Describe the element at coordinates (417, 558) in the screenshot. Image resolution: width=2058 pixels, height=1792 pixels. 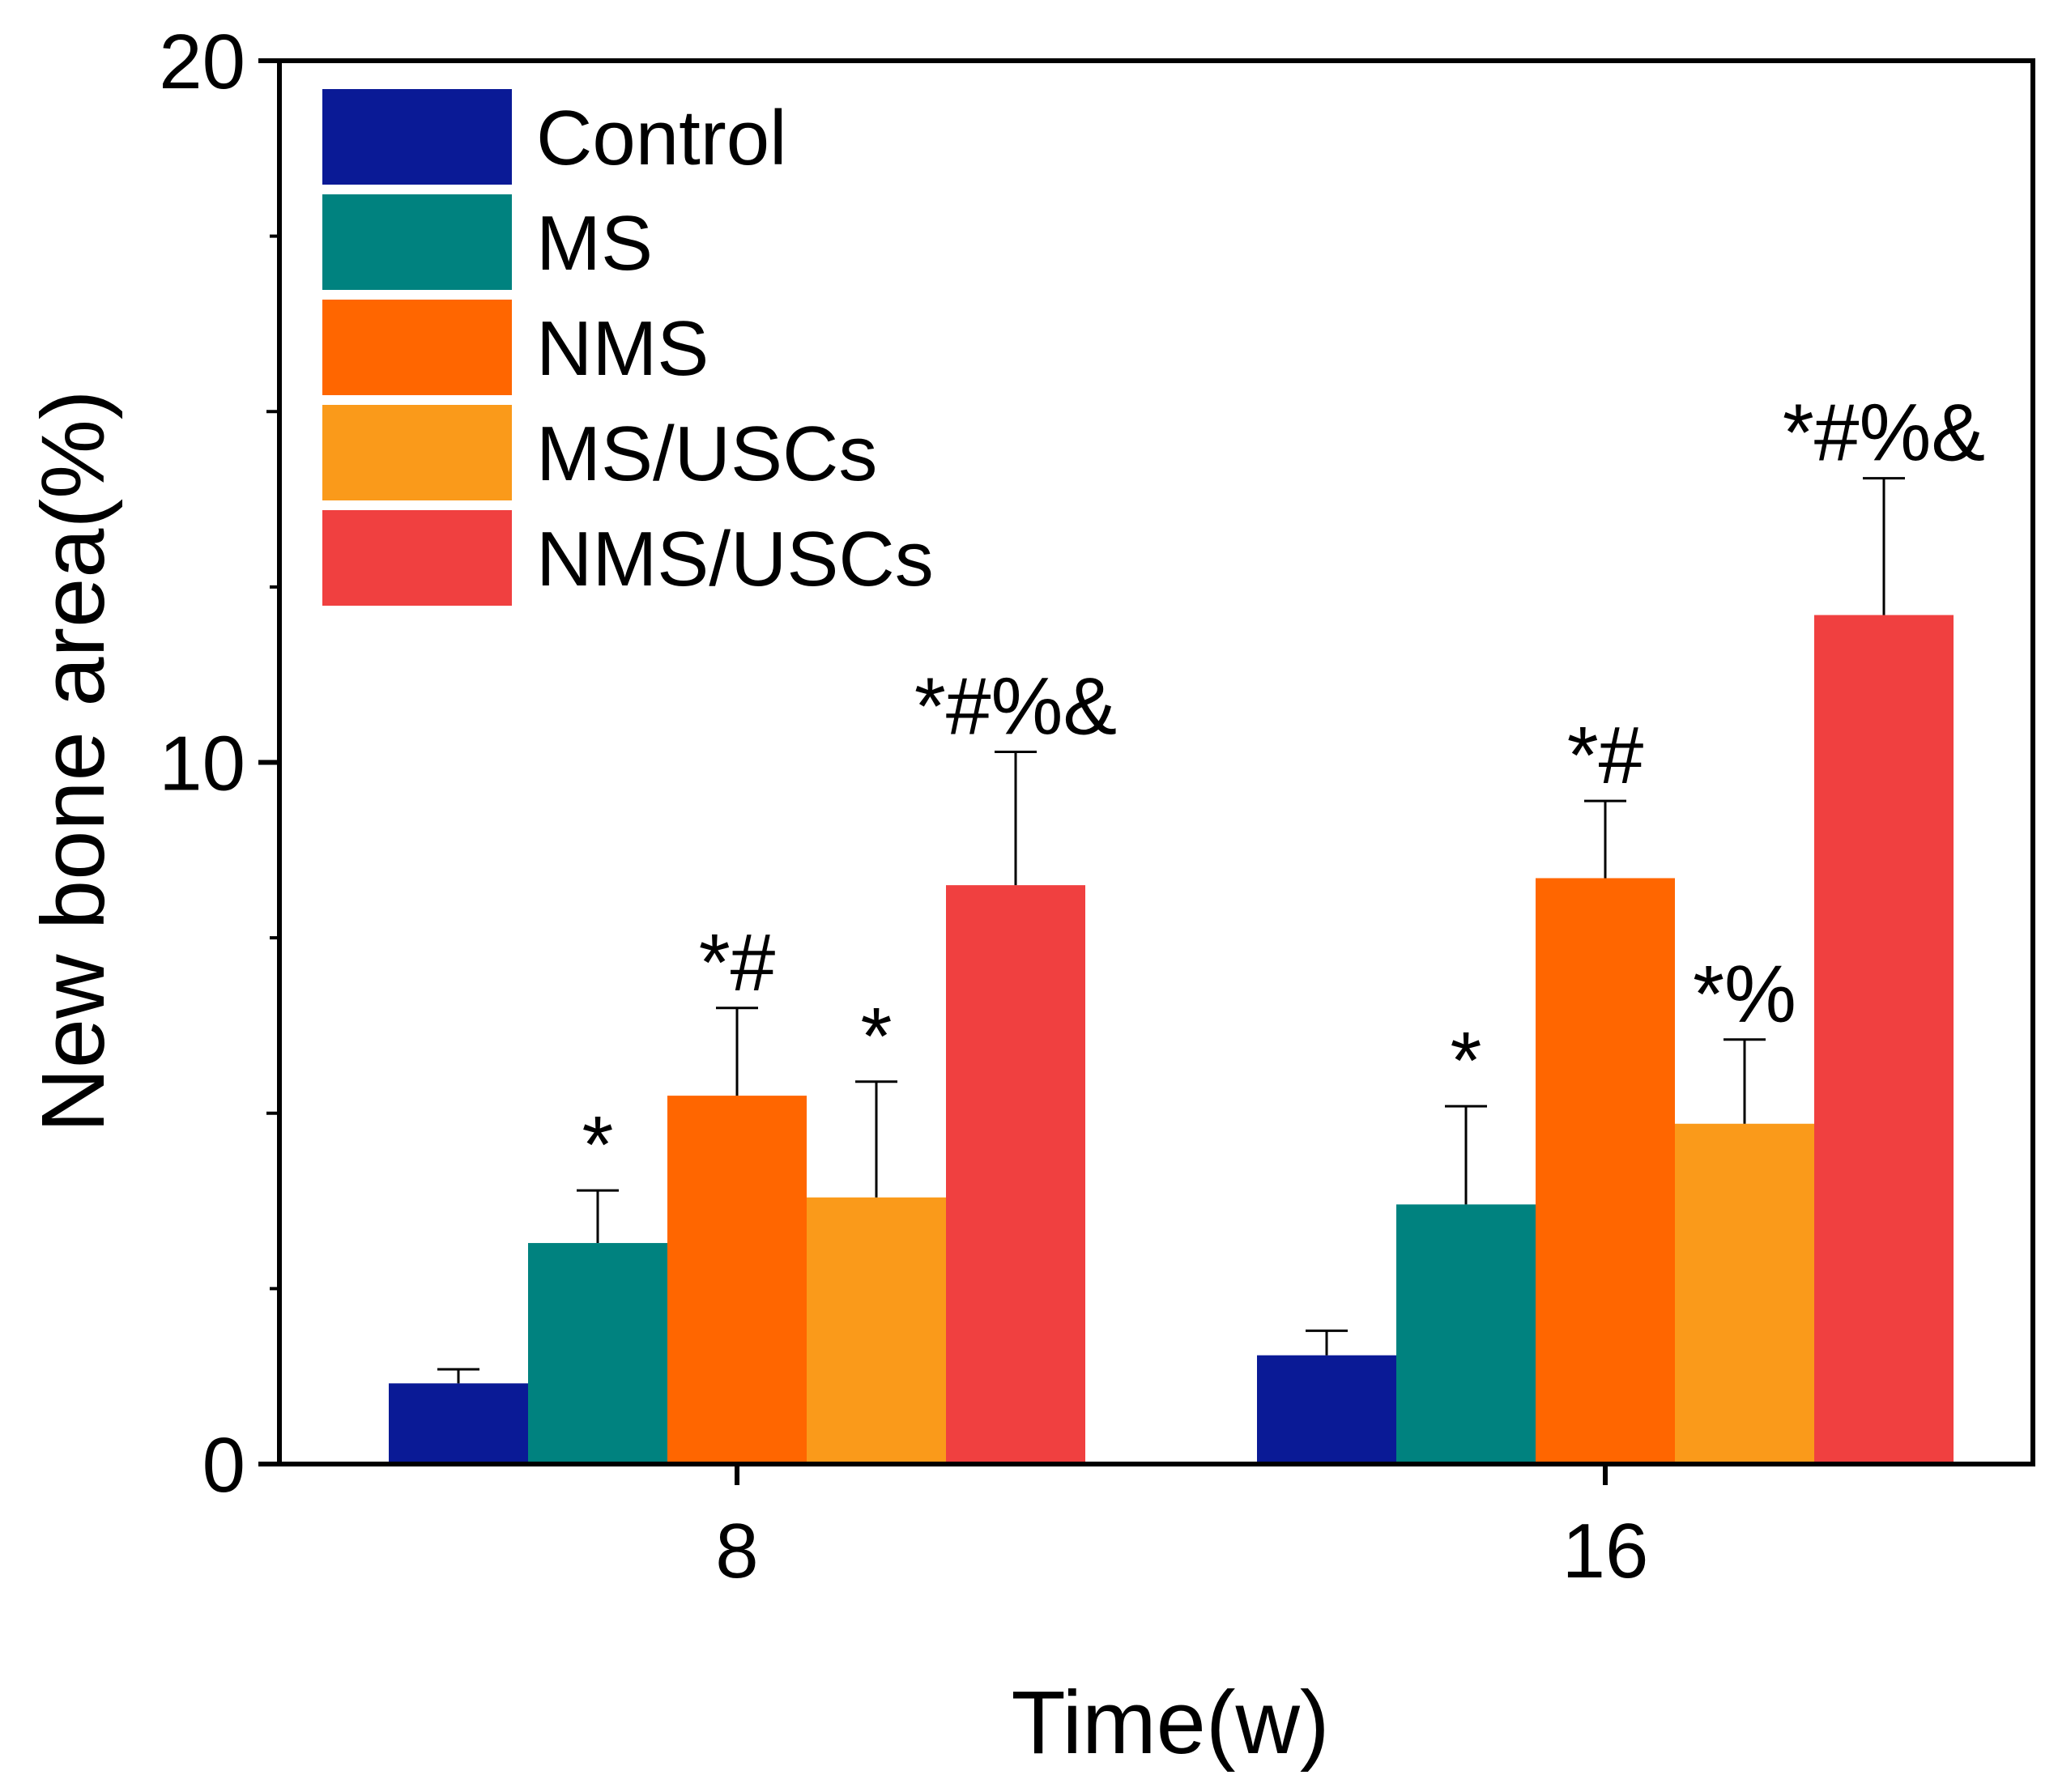
I see `legend-swatch-nms-uscs` at that location.